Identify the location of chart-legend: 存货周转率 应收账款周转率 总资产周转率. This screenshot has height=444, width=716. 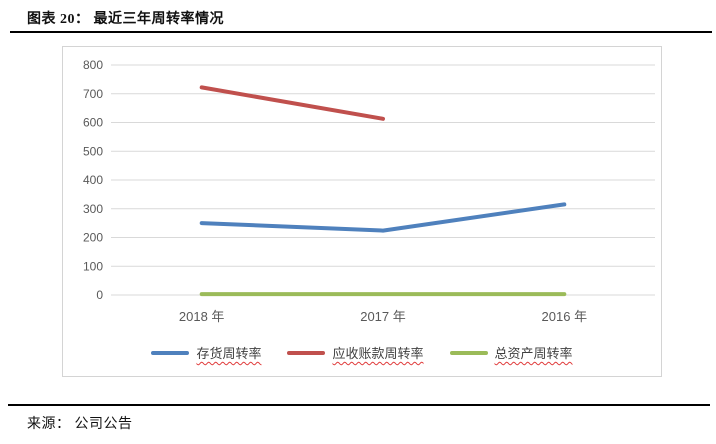
(362, 352).